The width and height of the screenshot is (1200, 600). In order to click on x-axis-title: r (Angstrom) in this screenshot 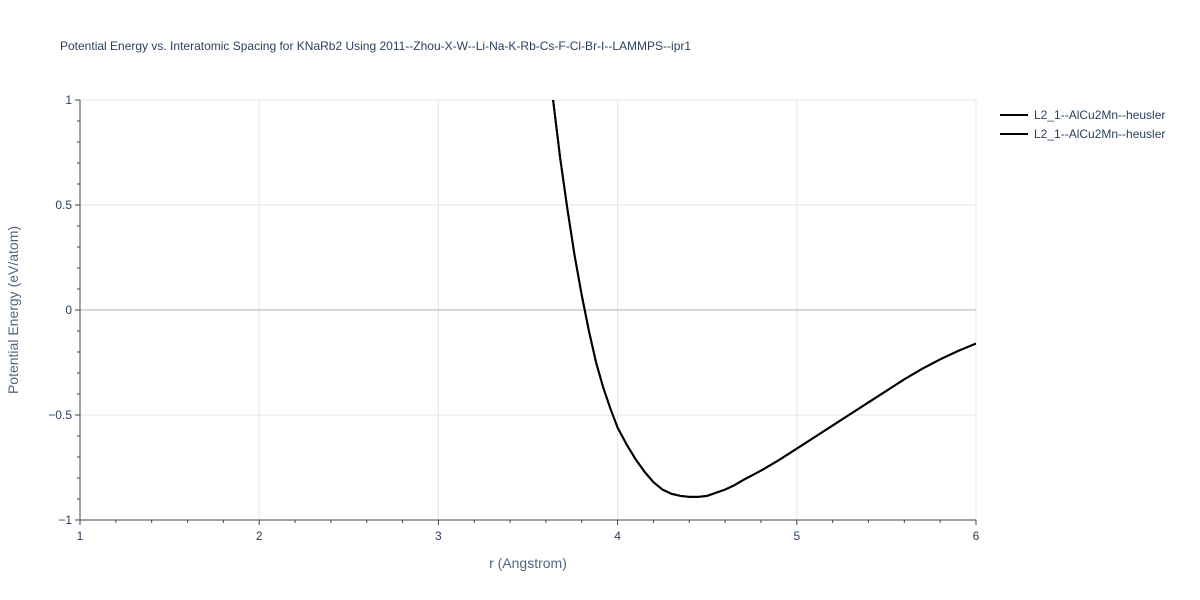, I will do `click(528, 563)`.